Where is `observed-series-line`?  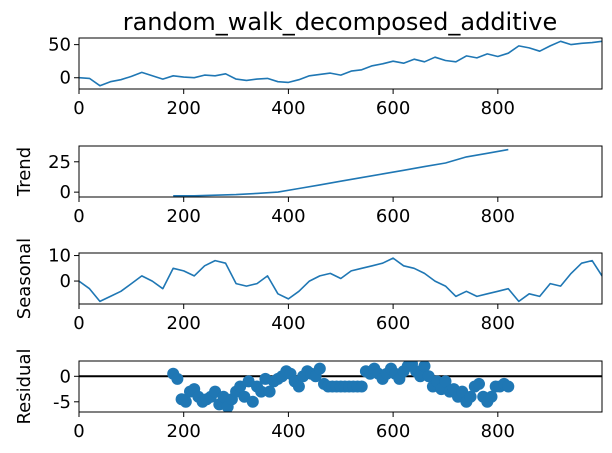
observed-series-line is located at coordinates (340, 63).